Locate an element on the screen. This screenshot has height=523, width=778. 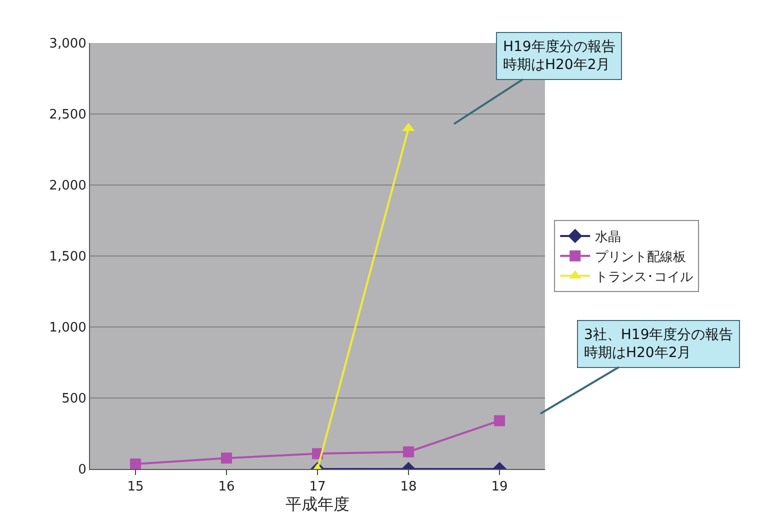
legend-label: 水晶 is located at coordinates (608, 238).